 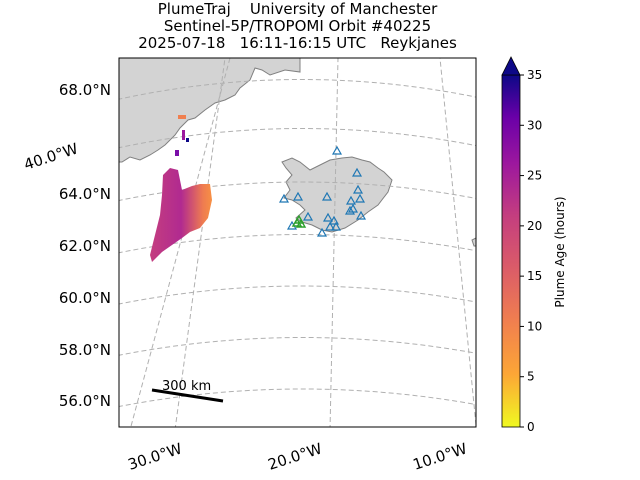 I want to click on volcano-markers, so click(x=322, y=191).